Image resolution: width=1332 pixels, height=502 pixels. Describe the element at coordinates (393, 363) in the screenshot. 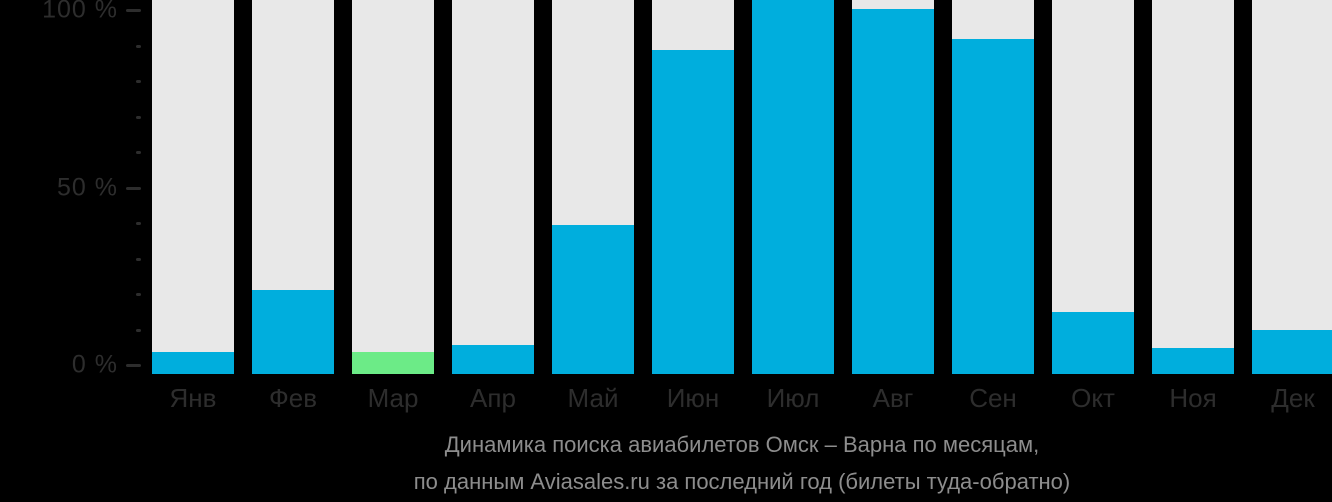

I see `bar-fill-mar` at that location.